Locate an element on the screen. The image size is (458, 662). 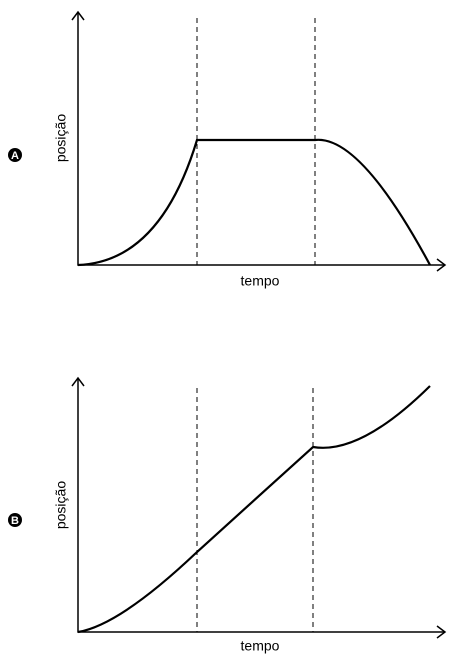
graph-label: A is located at coordinates (15, 156).